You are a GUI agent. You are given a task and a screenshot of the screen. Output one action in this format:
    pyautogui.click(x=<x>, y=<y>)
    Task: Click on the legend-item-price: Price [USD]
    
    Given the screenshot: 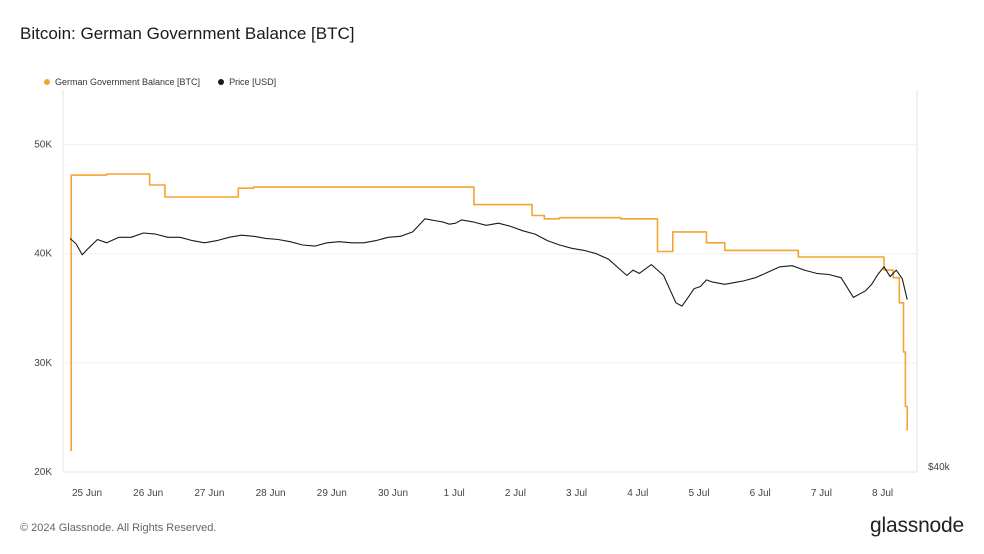 What is the action you would take?
    pyautogui.click(x=247, y=82)
    